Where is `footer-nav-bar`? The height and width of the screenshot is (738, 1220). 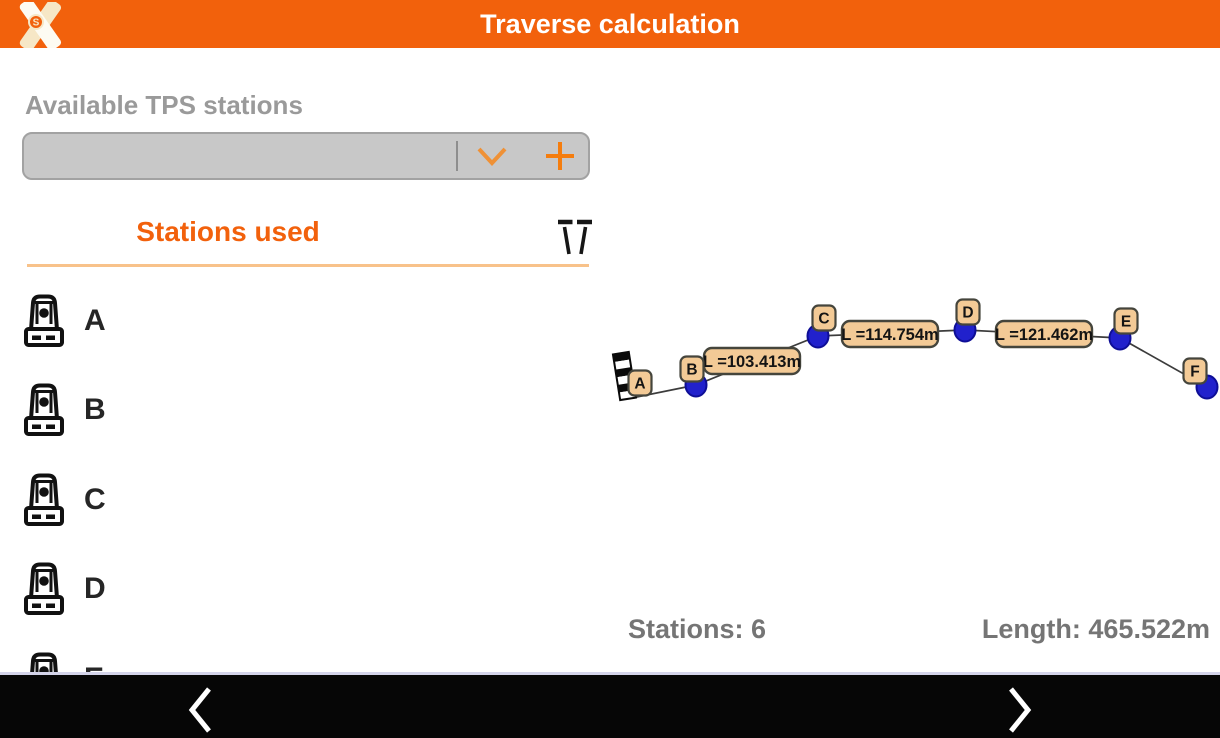 footer-nav-bar is located at coordinates (610, 705).